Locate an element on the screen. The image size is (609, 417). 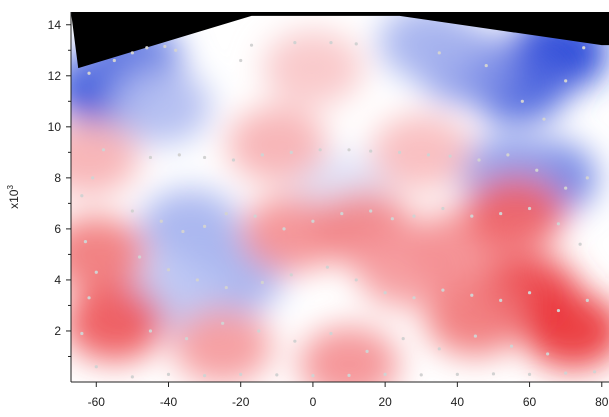
y-tick-label: 10 is located at coordinates (55, 127).